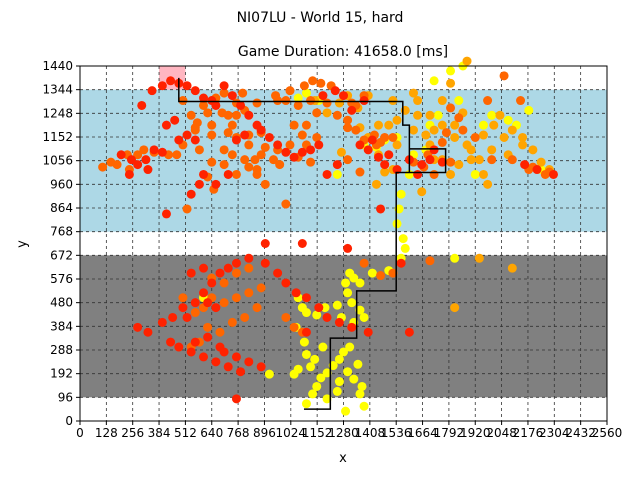 The width and height of the screenshot is (640, 480). I want to click on x-tick-label: 640, so click(211, 433).